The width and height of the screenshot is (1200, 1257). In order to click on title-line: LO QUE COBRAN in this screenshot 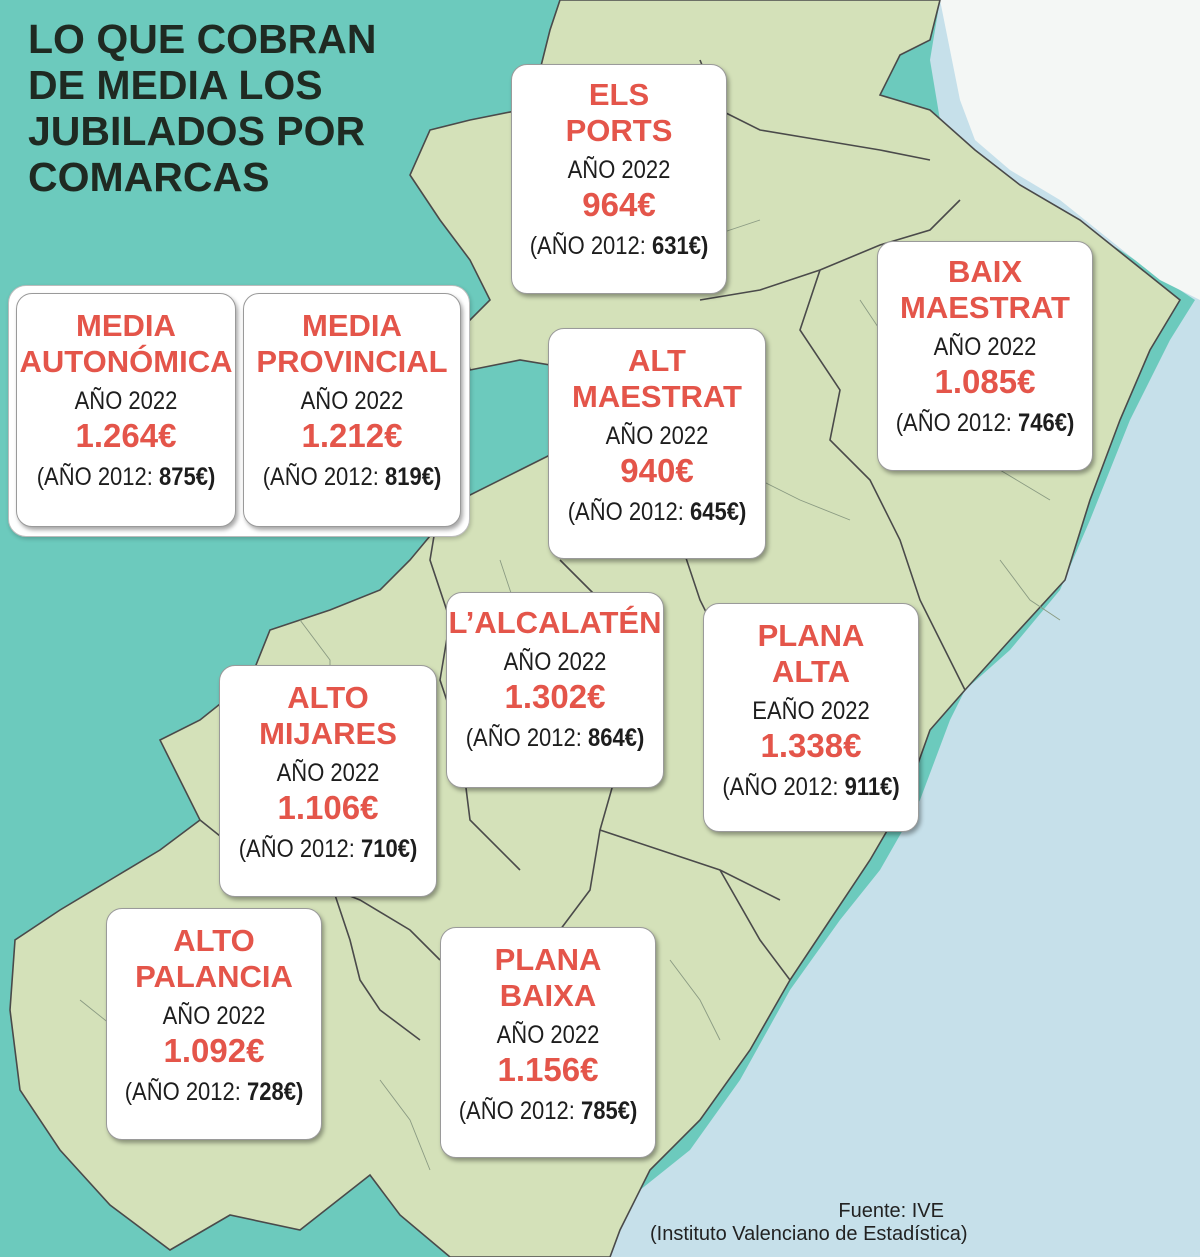, I will do `click(202, 39)`.